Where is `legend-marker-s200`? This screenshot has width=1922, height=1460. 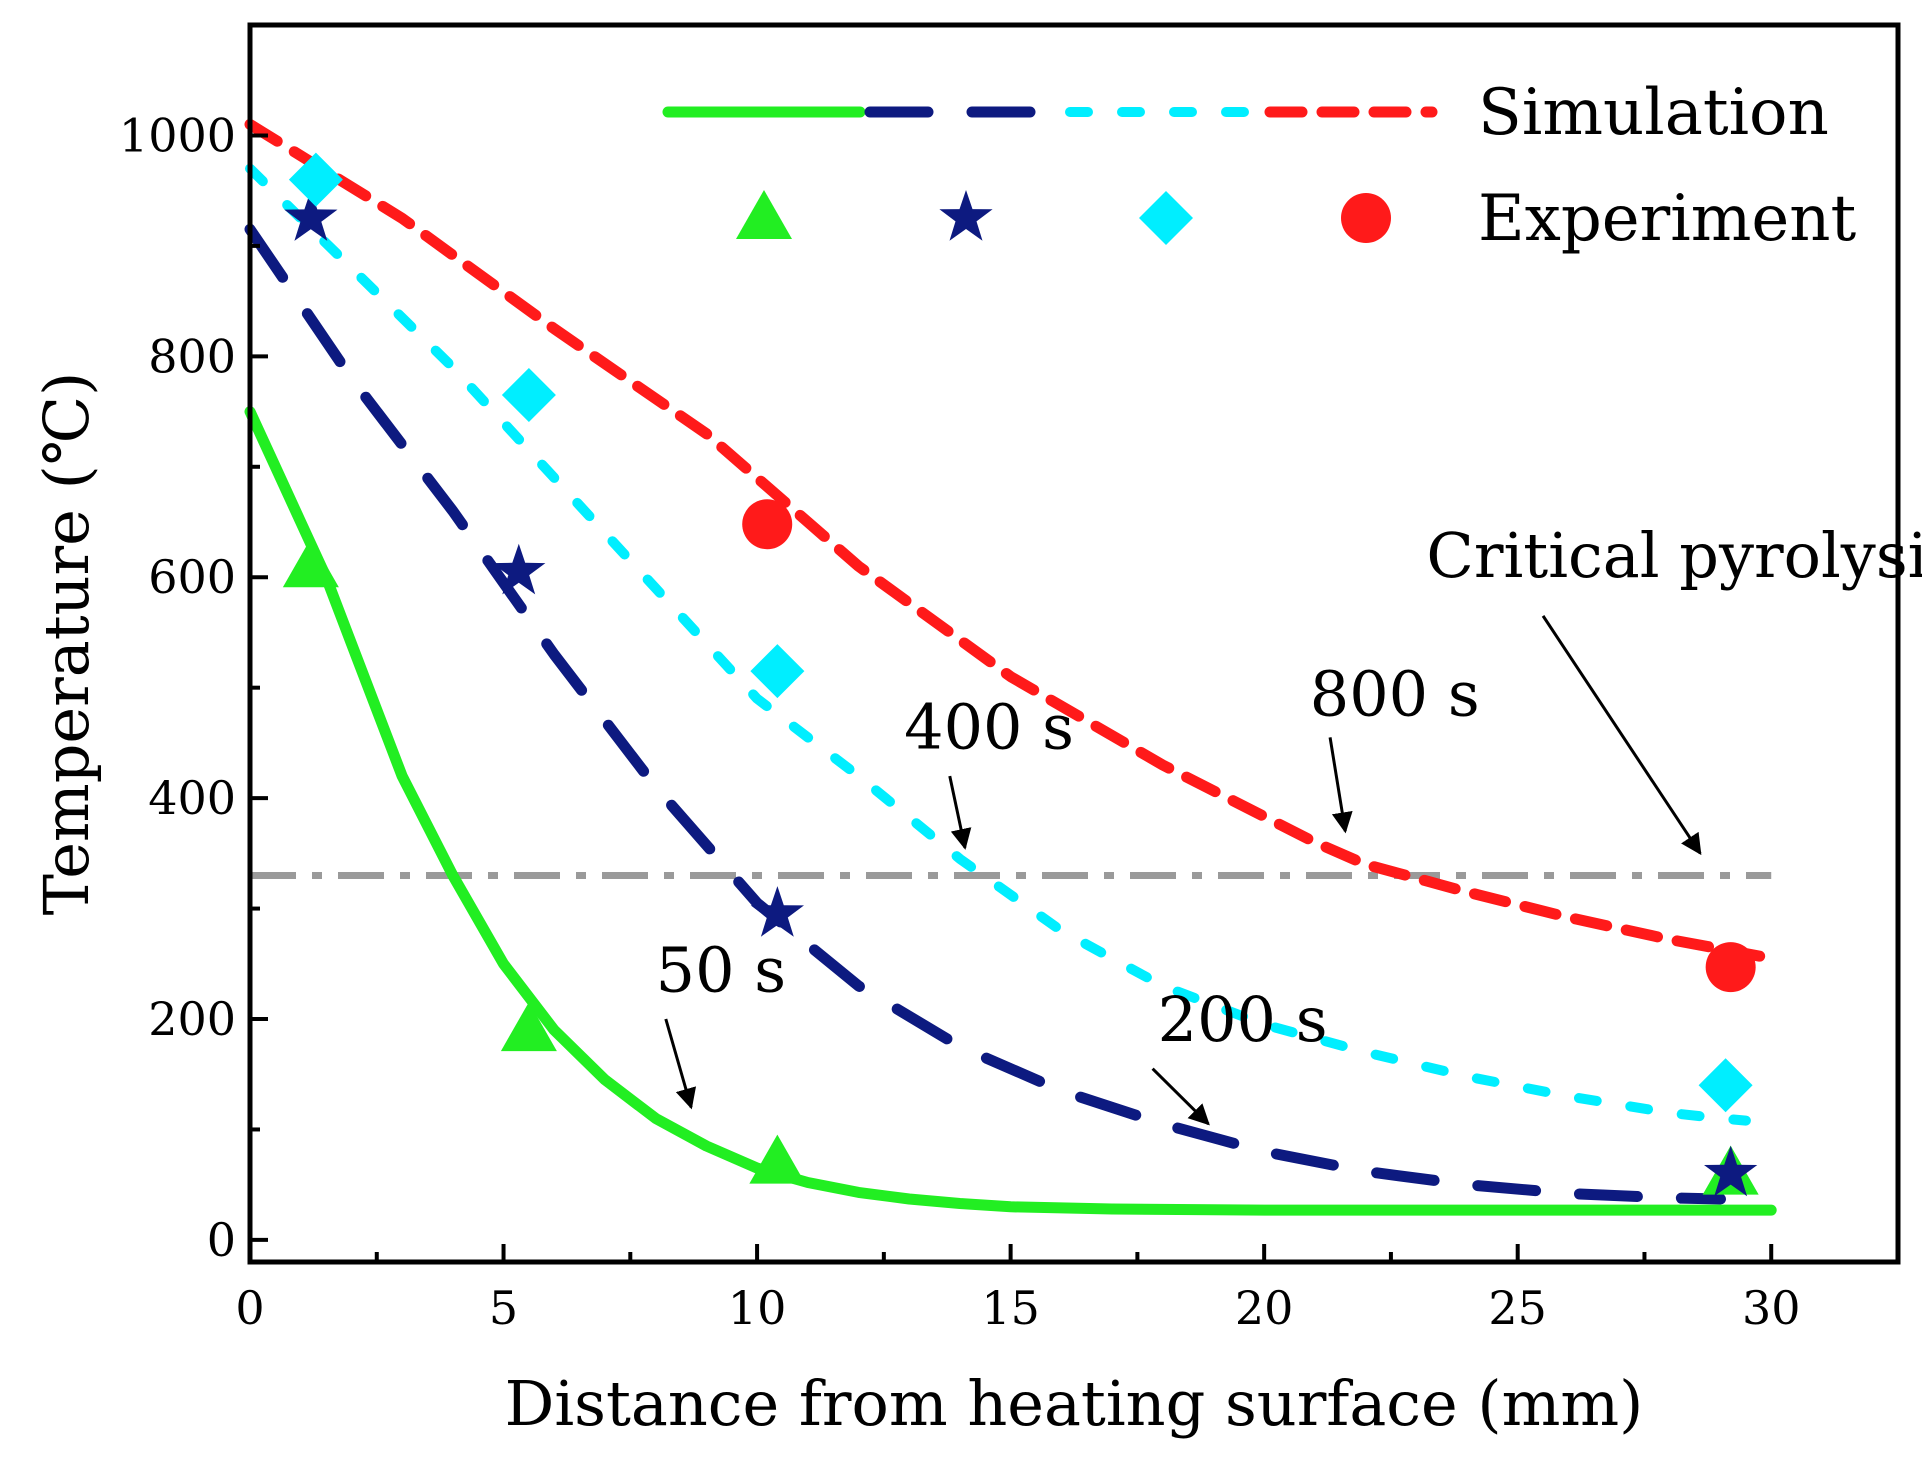
legend-marker-s200 is located at coordinates (966, 215).